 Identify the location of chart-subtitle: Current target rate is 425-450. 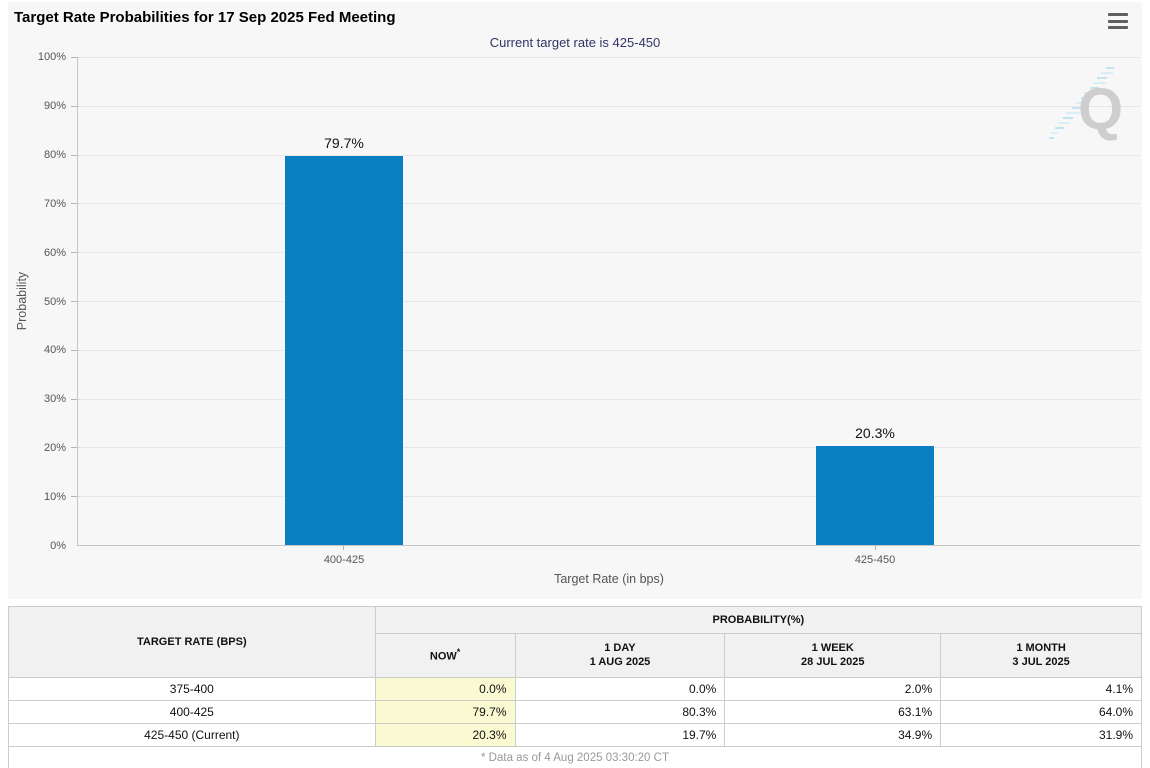
(575, 42).